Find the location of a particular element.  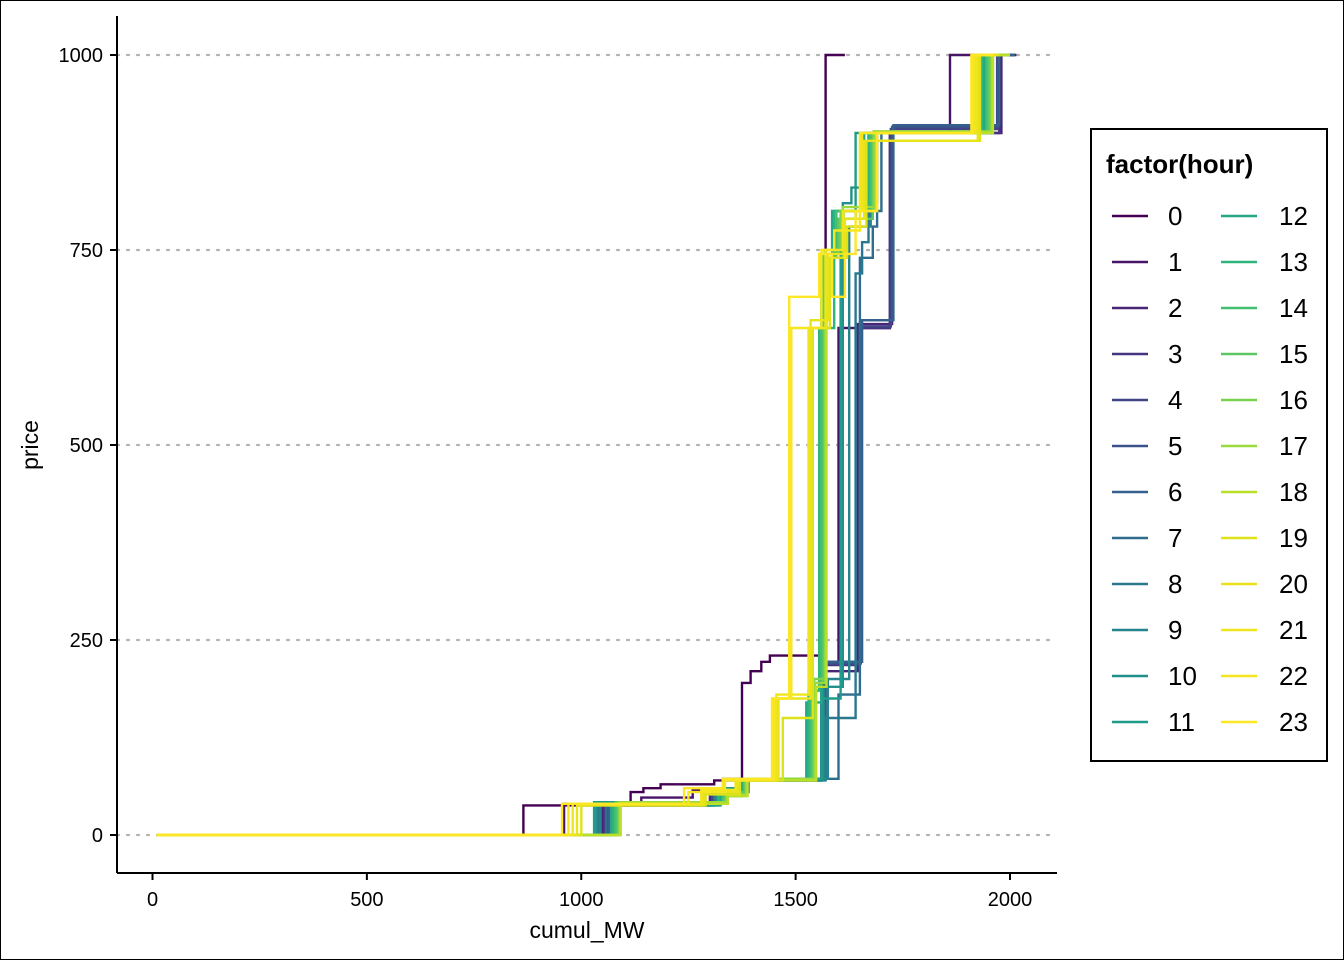

y-tick-500: 500 is located at coordinates (93, 446).